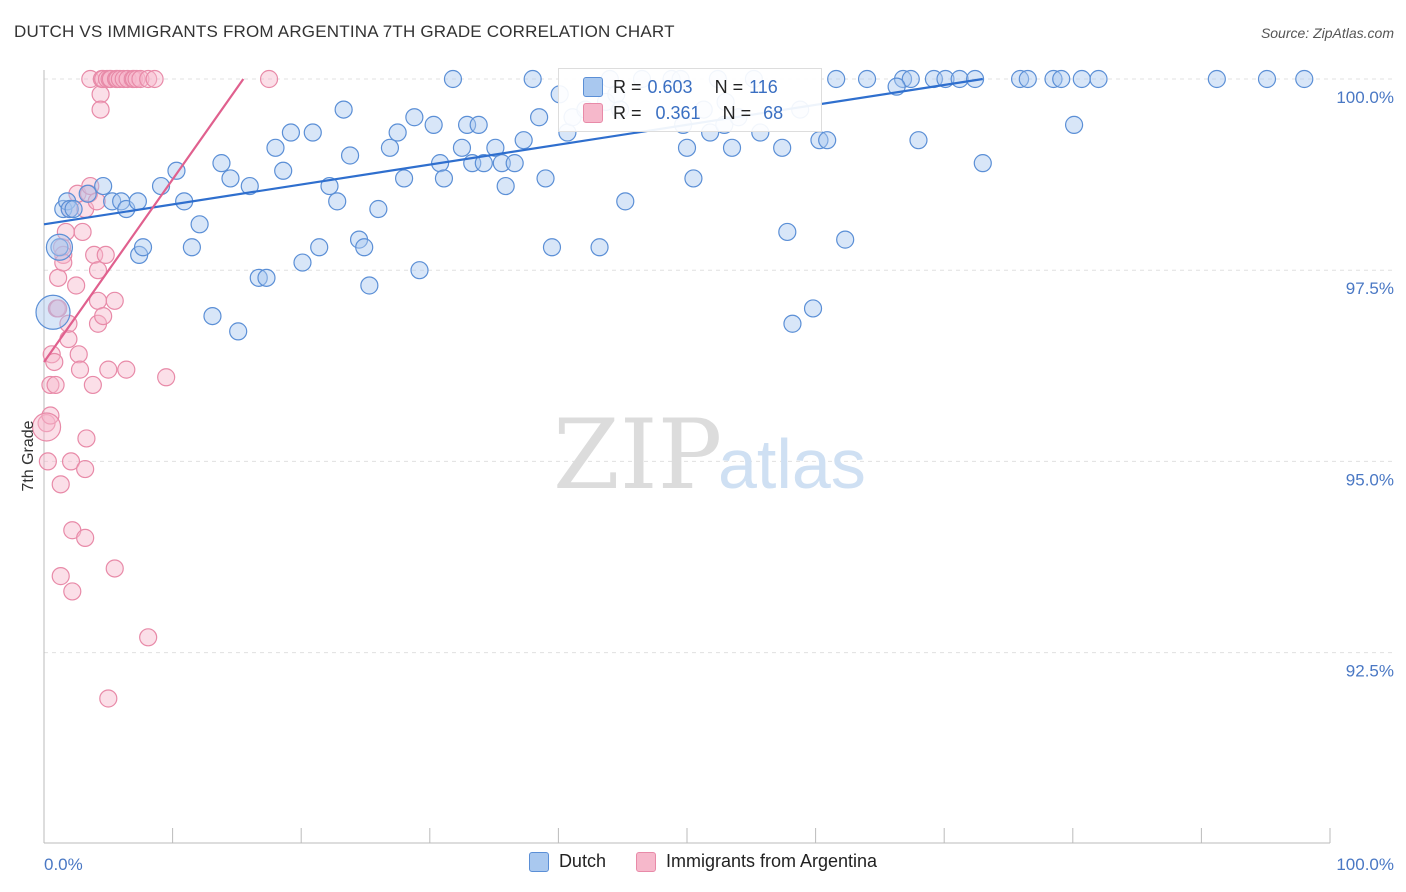 This screenshot has height=892, width=1406. I want to click on legend-row-argentina: R = 0.361 N = 68, so click(683, 113).